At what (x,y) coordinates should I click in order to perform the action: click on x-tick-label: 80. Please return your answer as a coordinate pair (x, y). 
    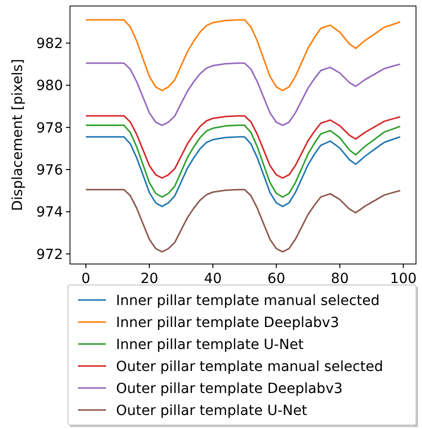
    Looking at the image, I should click on (339, 279).